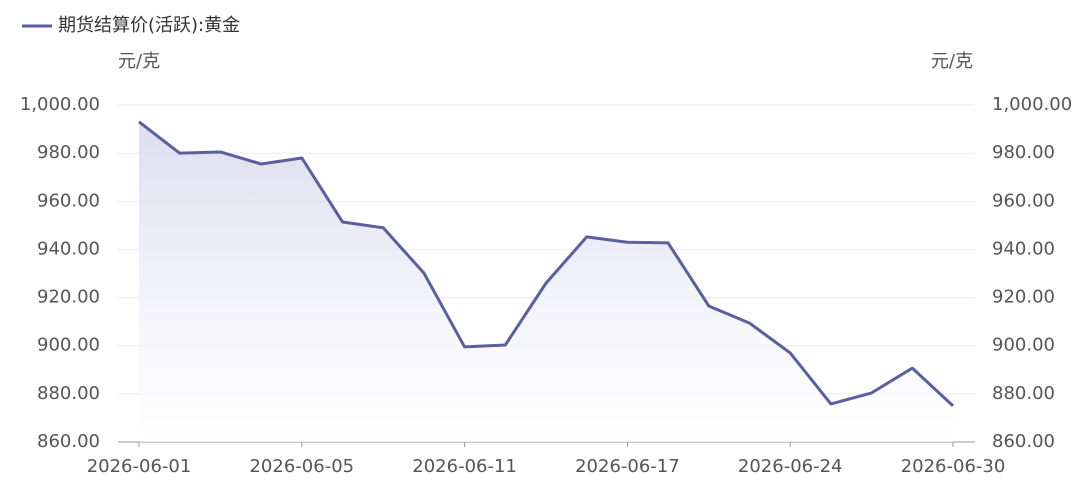  What do you see at coordinates (464, 466) in the screenshot?
I see `x-tick-label: 2026-06-11` at bounding box center [464, 466].